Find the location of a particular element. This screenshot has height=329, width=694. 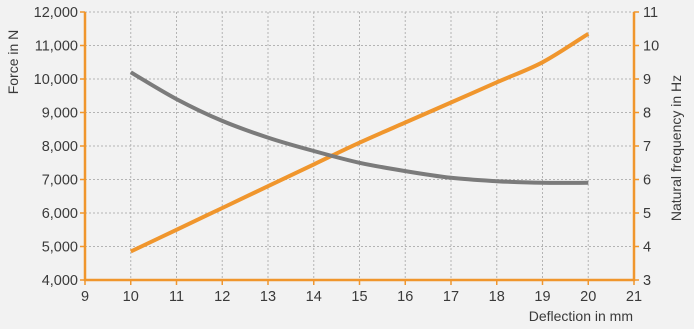

y-left-tick-label: 8,000 is located at coordinates (60, 147).